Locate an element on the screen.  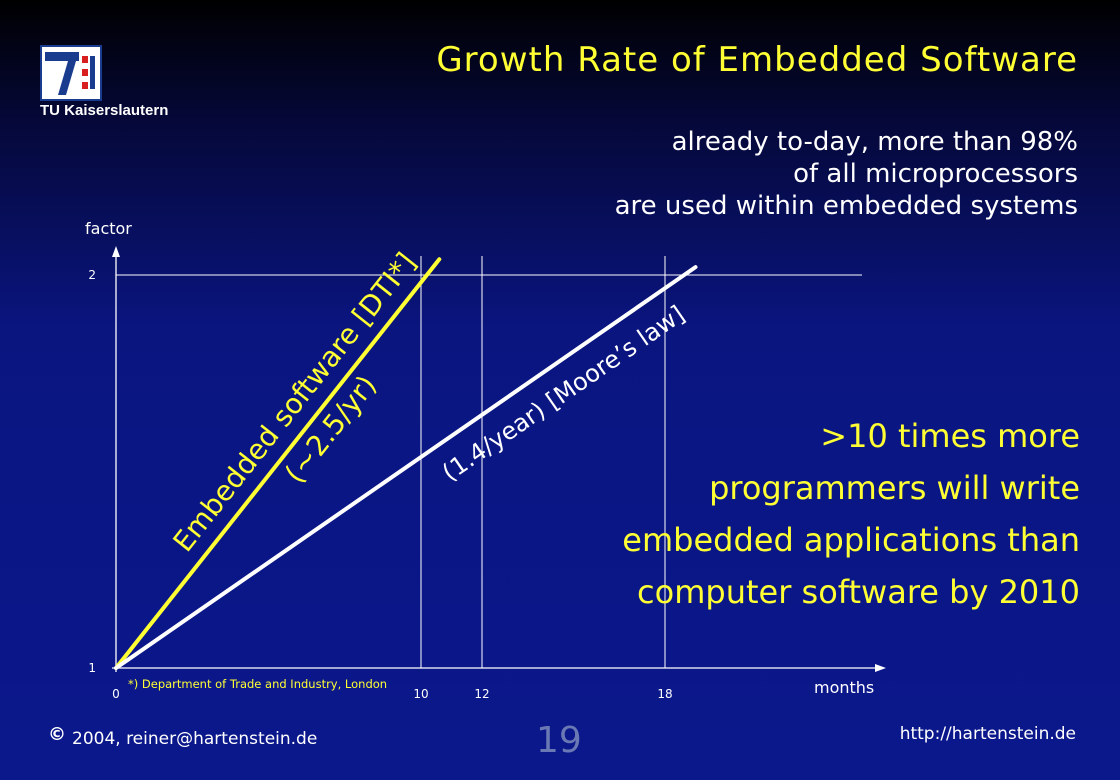
page-number: 19 is located at coordinates (559, 740).